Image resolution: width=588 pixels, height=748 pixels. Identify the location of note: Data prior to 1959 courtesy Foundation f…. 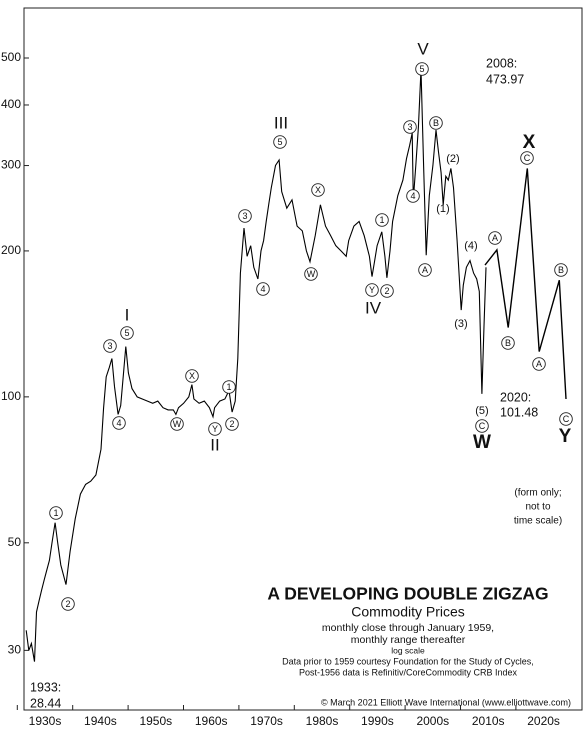
(408, 661).